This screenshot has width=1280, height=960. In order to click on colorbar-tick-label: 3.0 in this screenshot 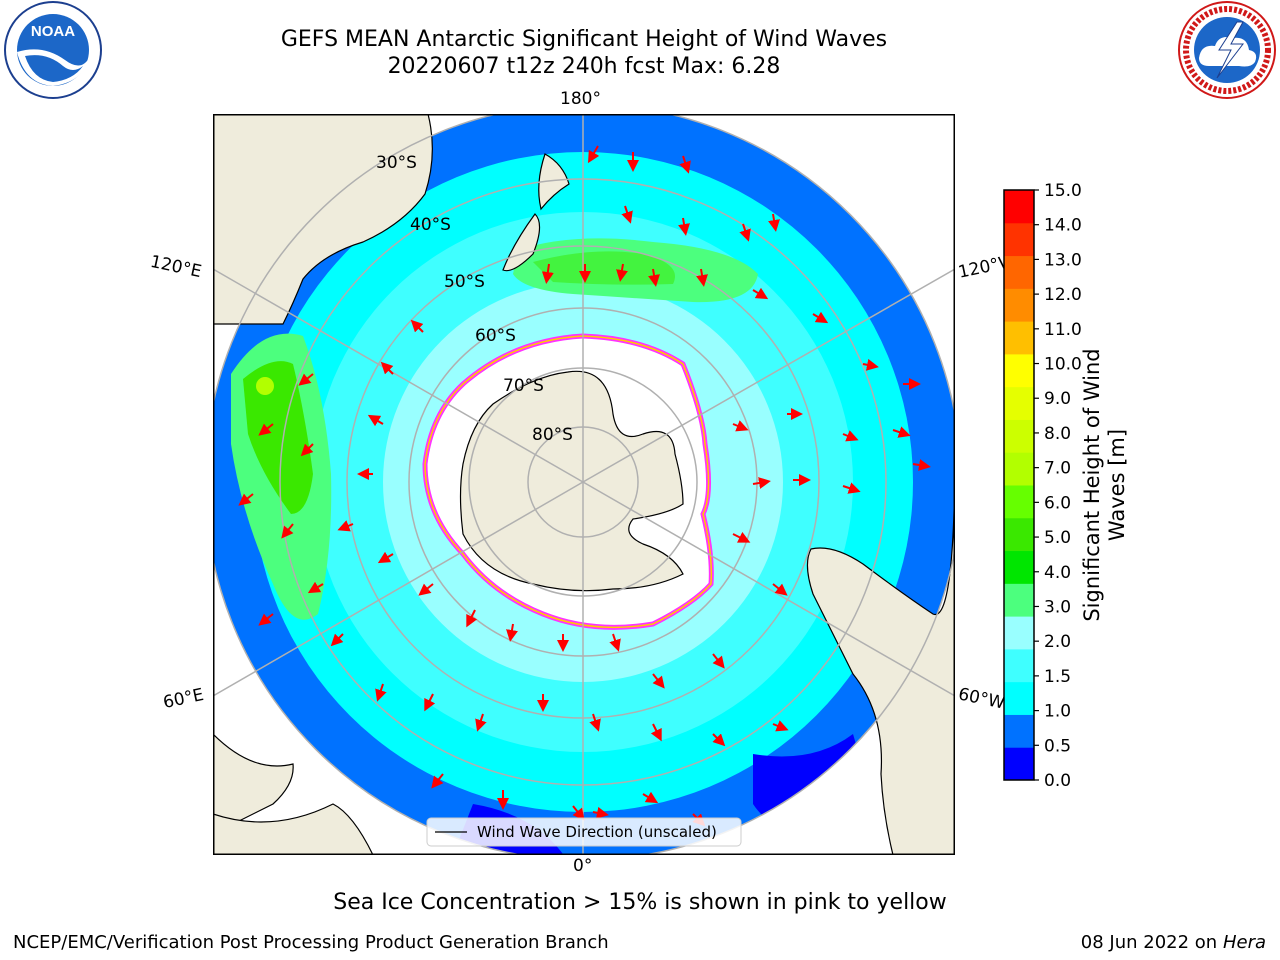, I will do `click(1057, 607)`.